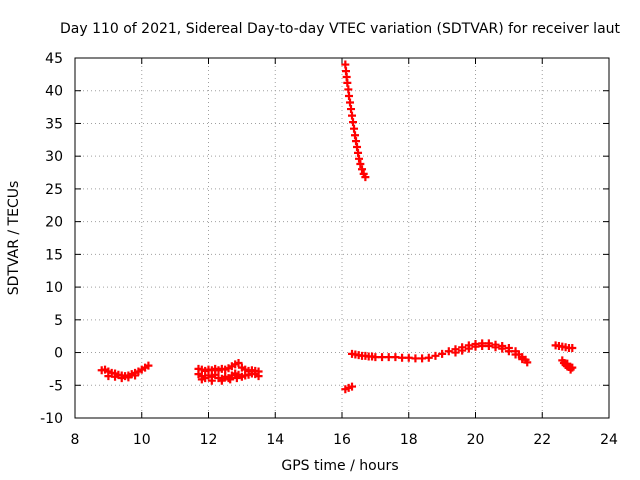 This screenshot has height=480, width=640. I want to click on y-tick-label: 20, so click(54, 223).